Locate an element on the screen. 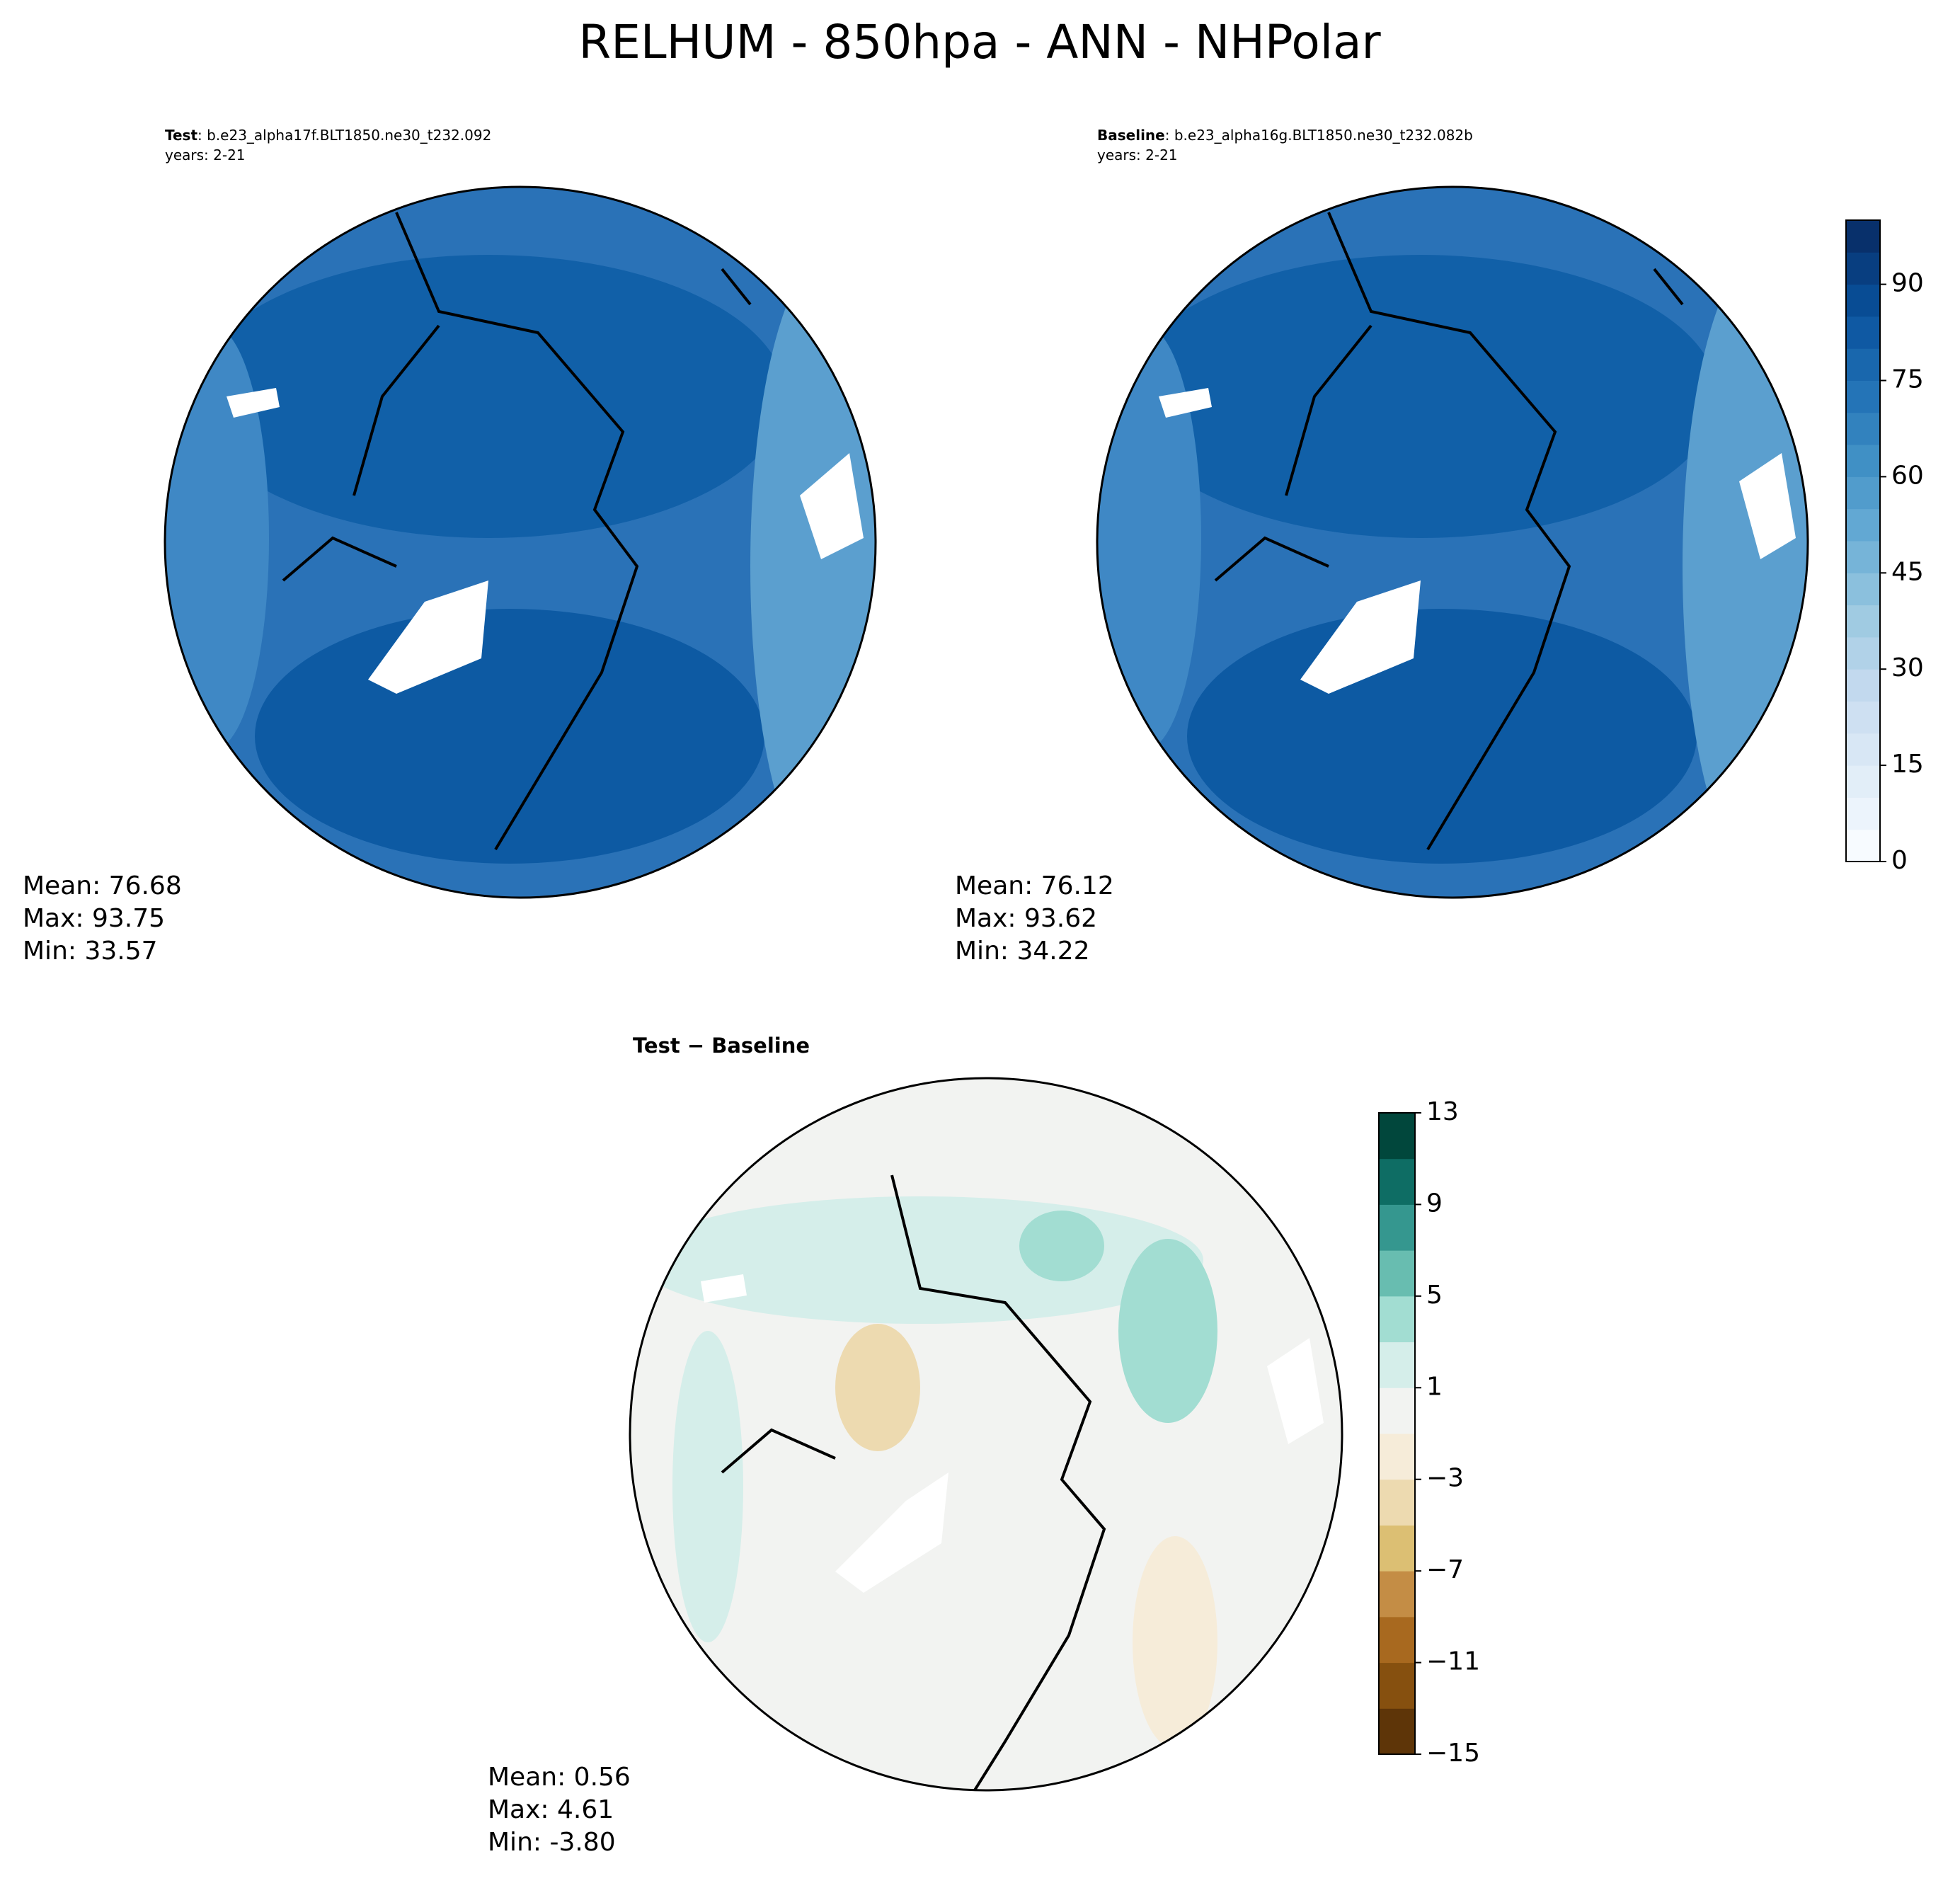  panel-label-text: : b.e23_alpha16g.BLT1850.ne30_t232.082b is located at coordinates (1319, 135).